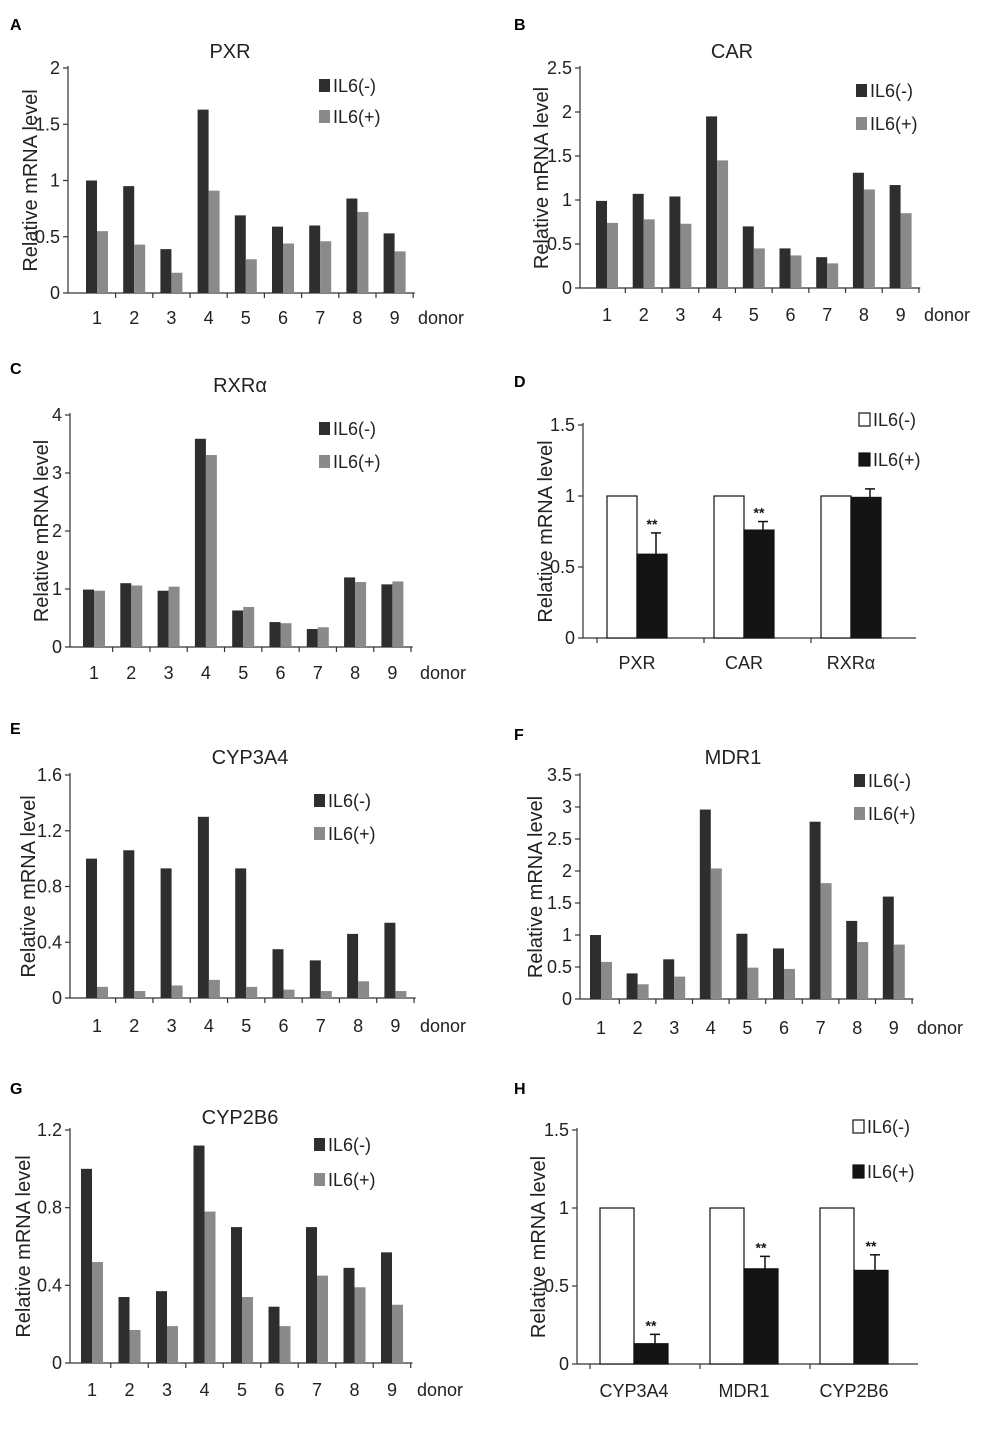 This screenshot has width=1000, height=1429. Describe the element at coordinates (57, 415) in the screenshot. I see `y-tick-label: 4` at that location.